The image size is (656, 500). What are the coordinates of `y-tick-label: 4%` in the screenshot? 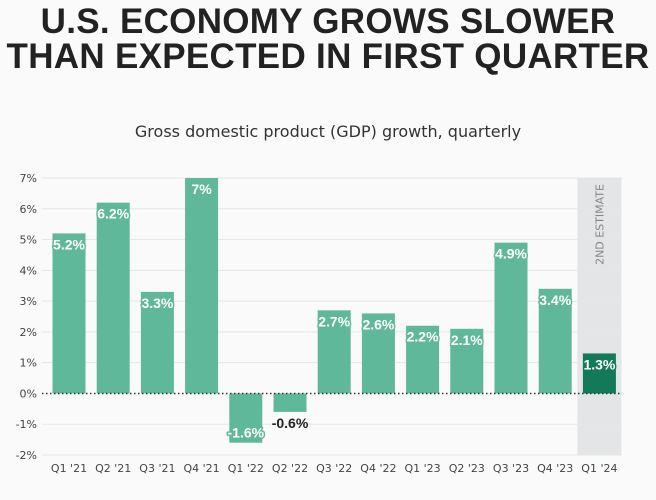 It's located at (28, 270).